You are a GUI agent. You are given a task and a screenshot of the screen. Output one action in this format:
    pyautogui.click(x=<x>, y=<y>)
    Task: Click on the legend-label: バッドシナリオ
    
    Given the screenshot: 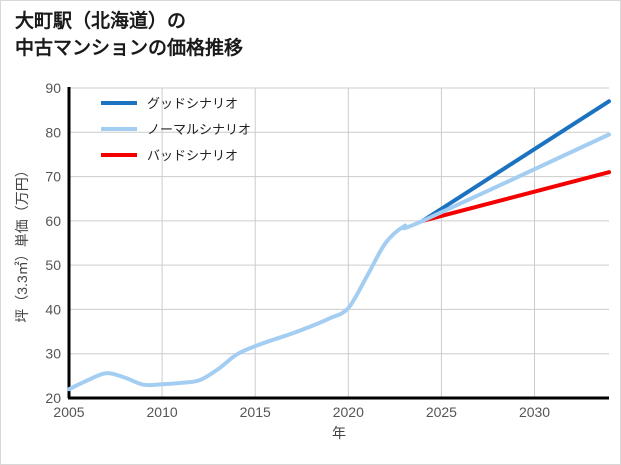 What is the action you would take?
    pyautogui.click(x=192, y=155)
    